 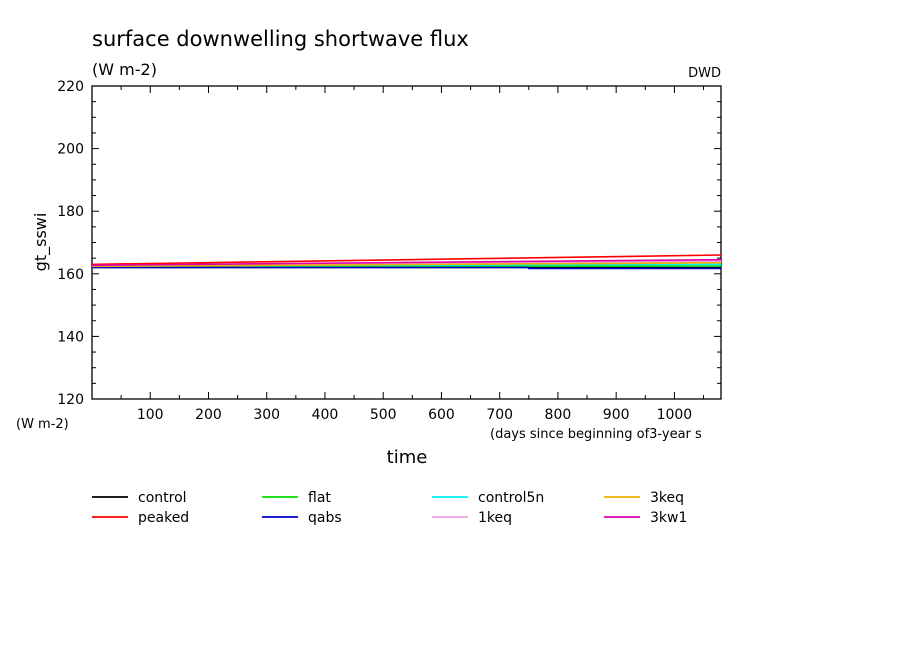 What do you see at coordinates (70, 212) in the screenshot?
I see `y-tick-label: 180` at bounding box center [70, 212].